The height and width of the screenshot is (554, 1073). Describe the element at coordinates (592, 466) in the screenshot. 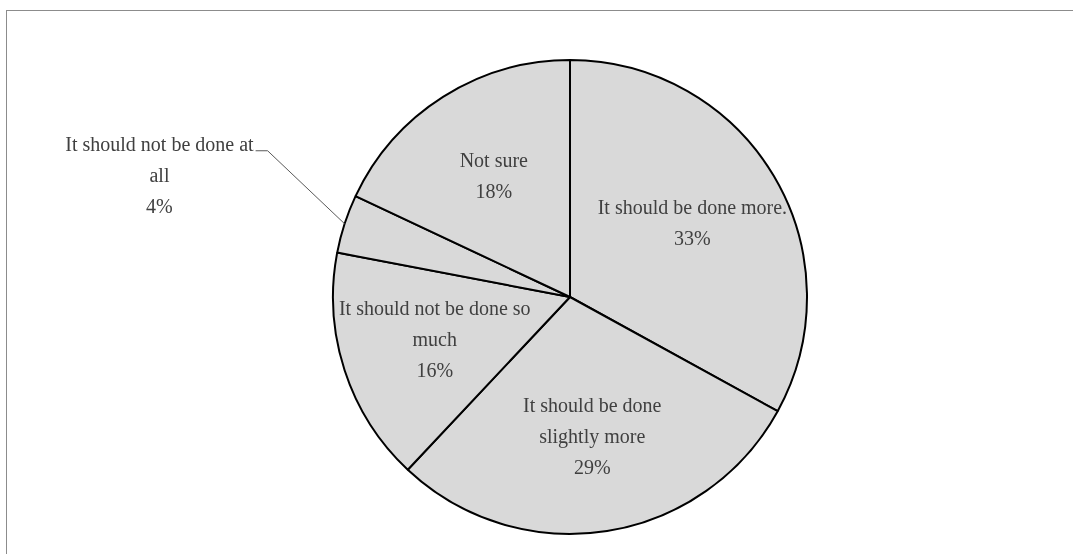

I see `data-label: 29%` at that location.